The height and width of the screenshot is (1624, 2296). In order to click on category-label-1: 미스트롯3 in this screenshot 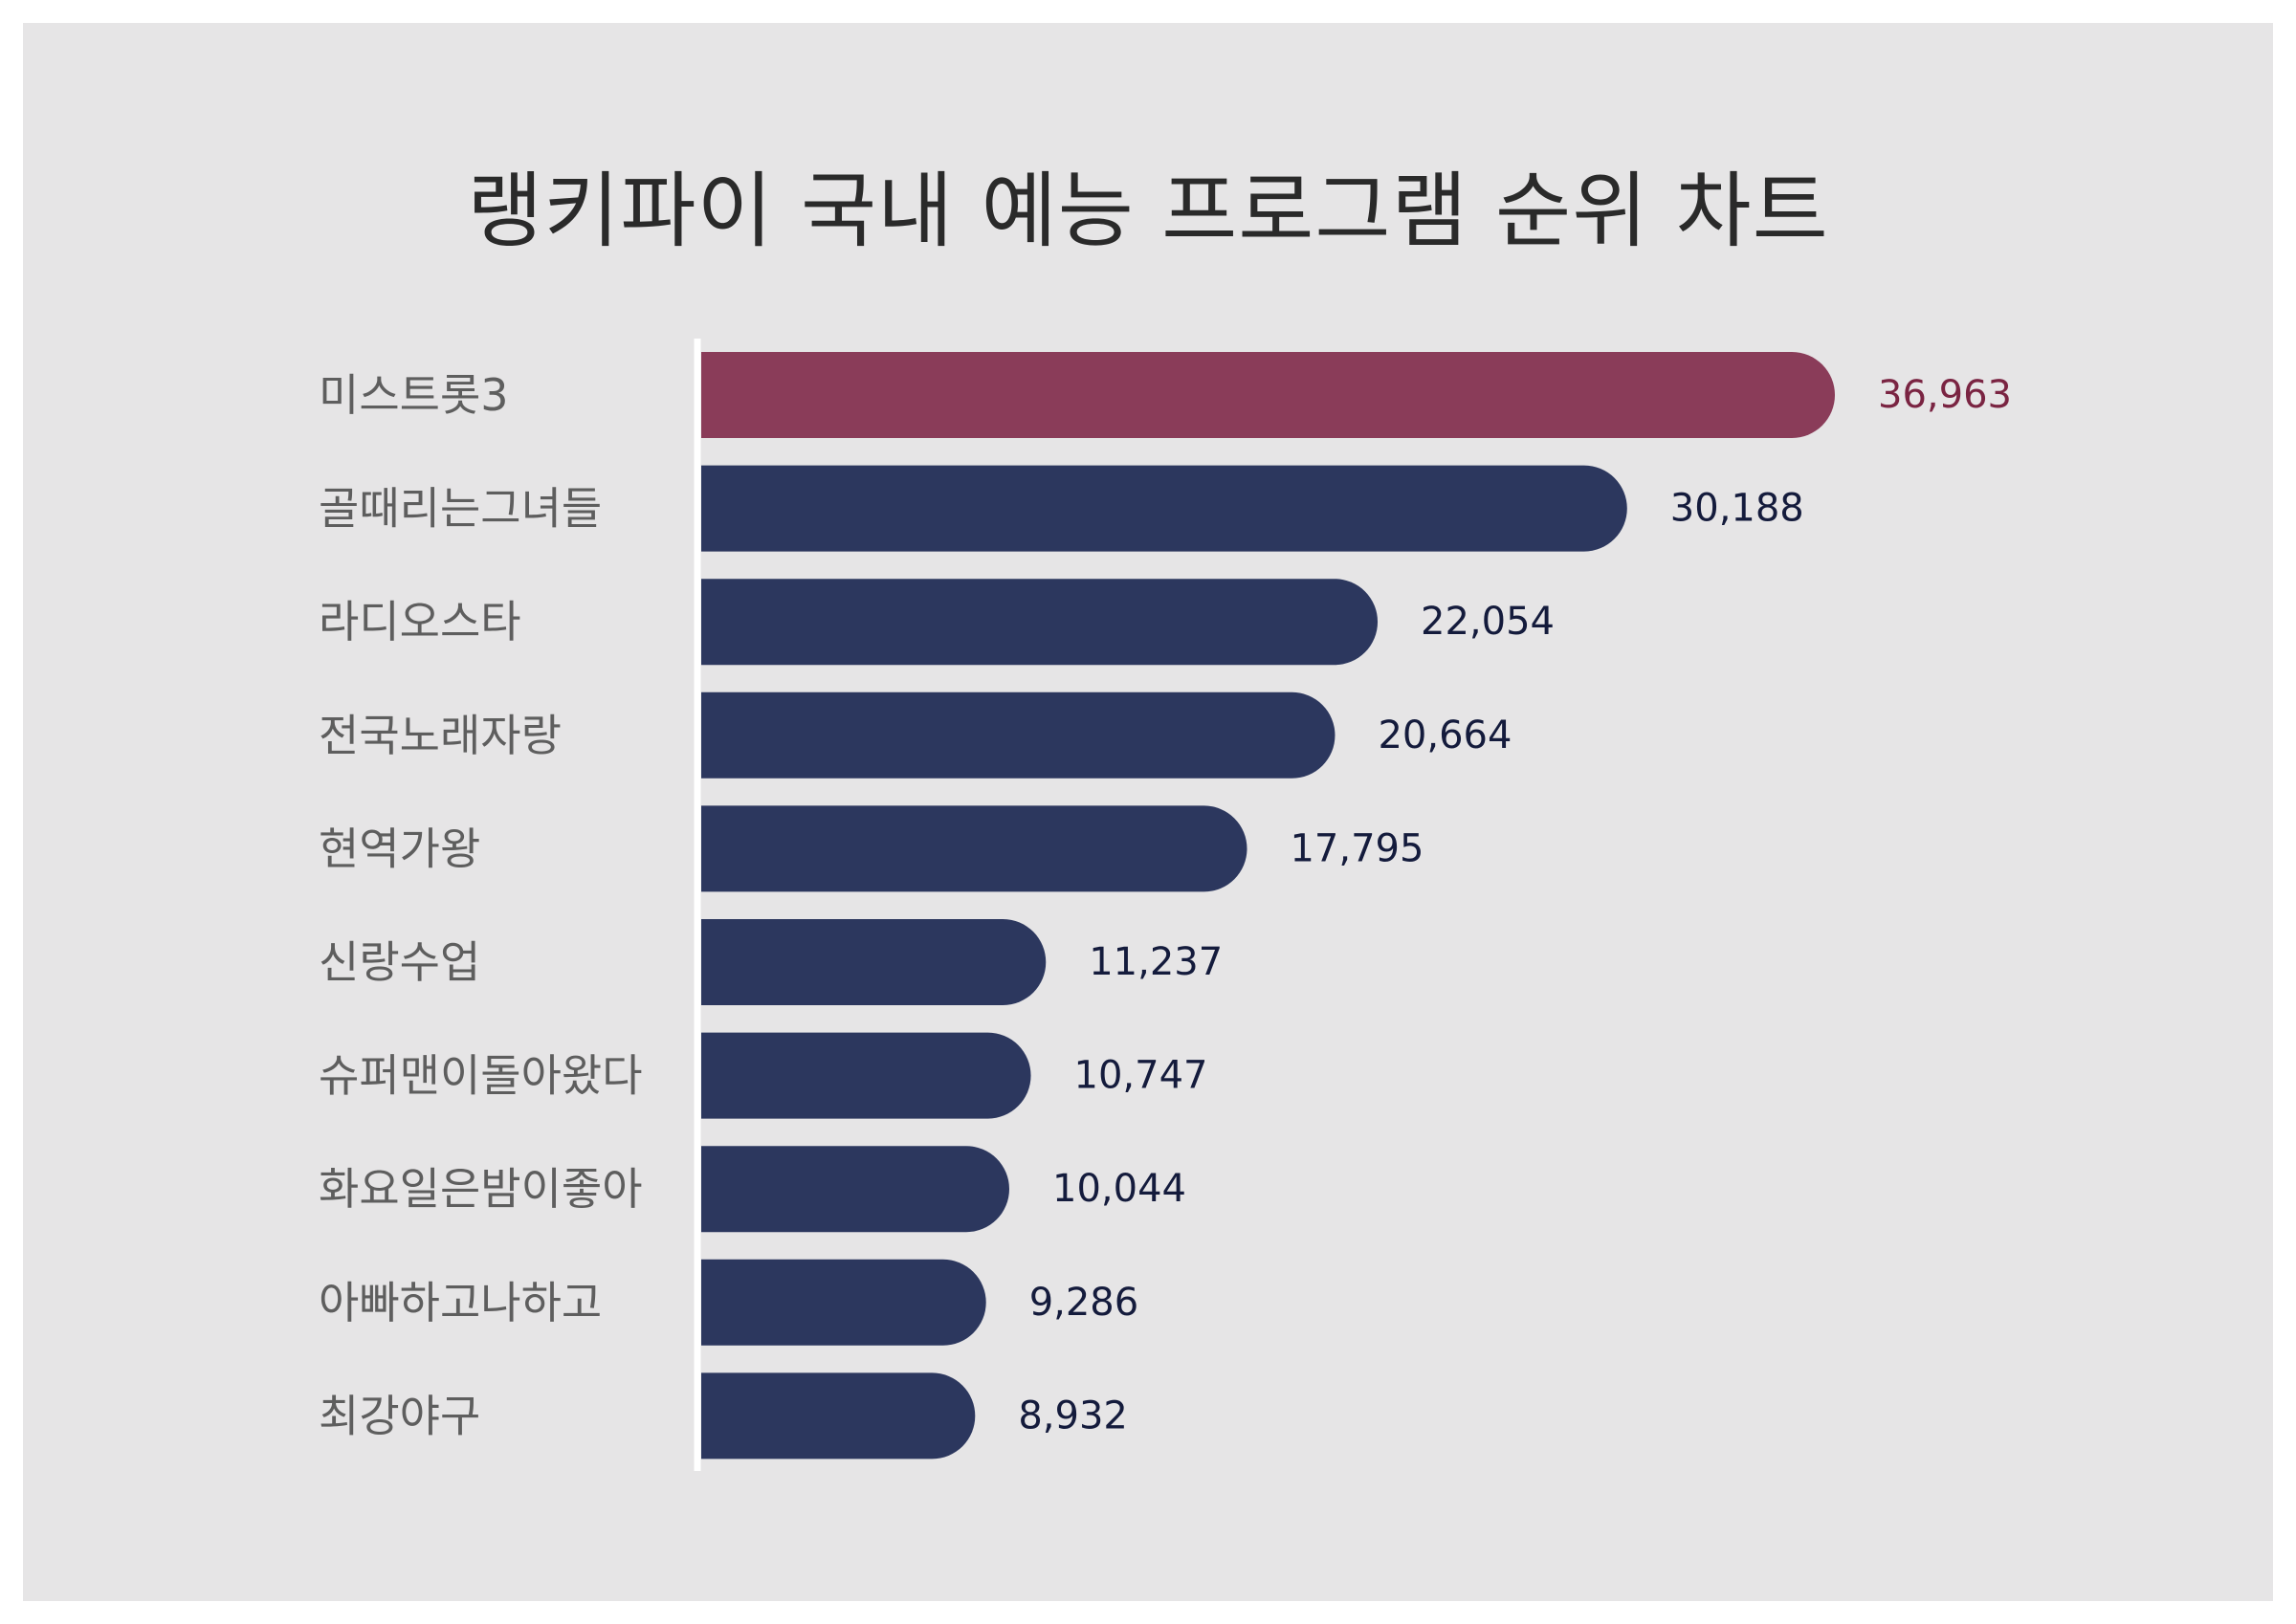, I will do `click(414, 395)`.